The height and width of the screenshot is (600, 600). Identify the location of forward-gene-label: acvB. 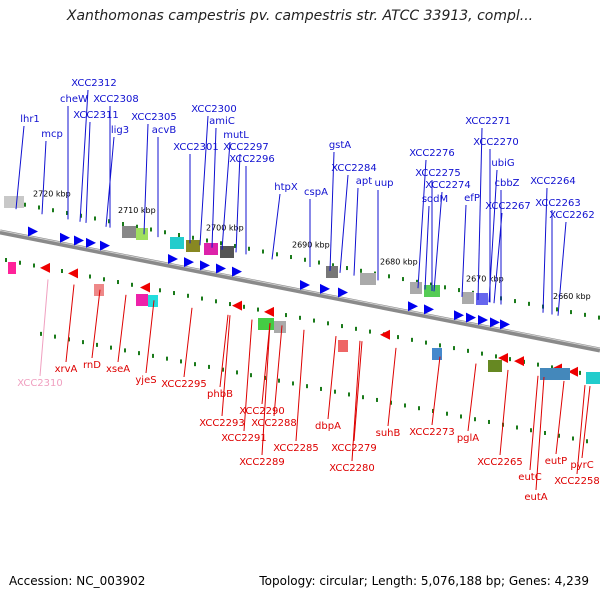
(164, 130).